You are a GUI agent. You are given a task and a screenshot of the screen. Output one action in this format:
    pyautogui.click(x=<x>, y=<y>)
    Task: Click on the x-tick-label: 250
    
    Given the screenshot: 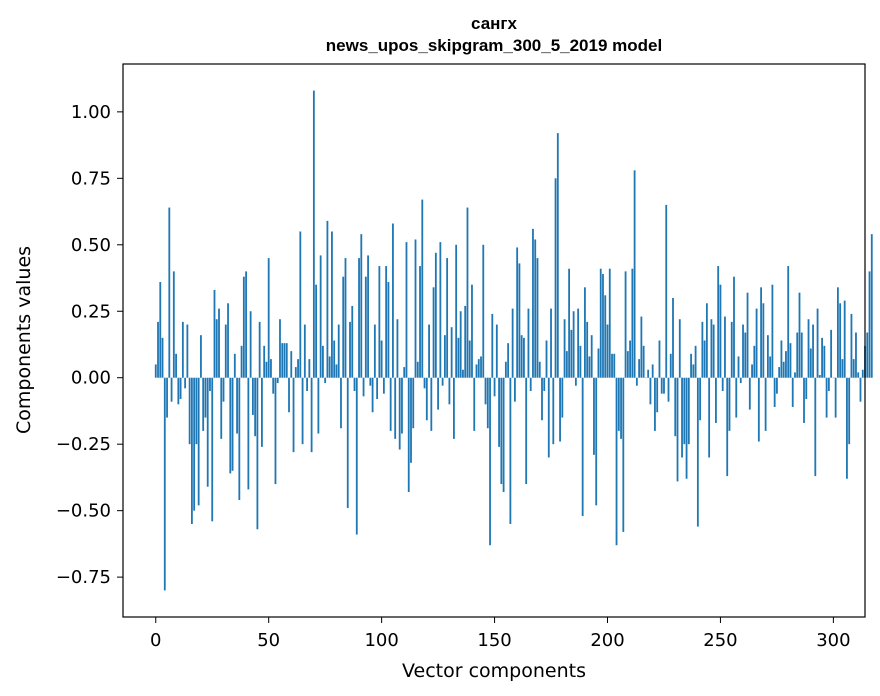 What is the action you would take?
    pyautogui.click(x=720, y=640)
    